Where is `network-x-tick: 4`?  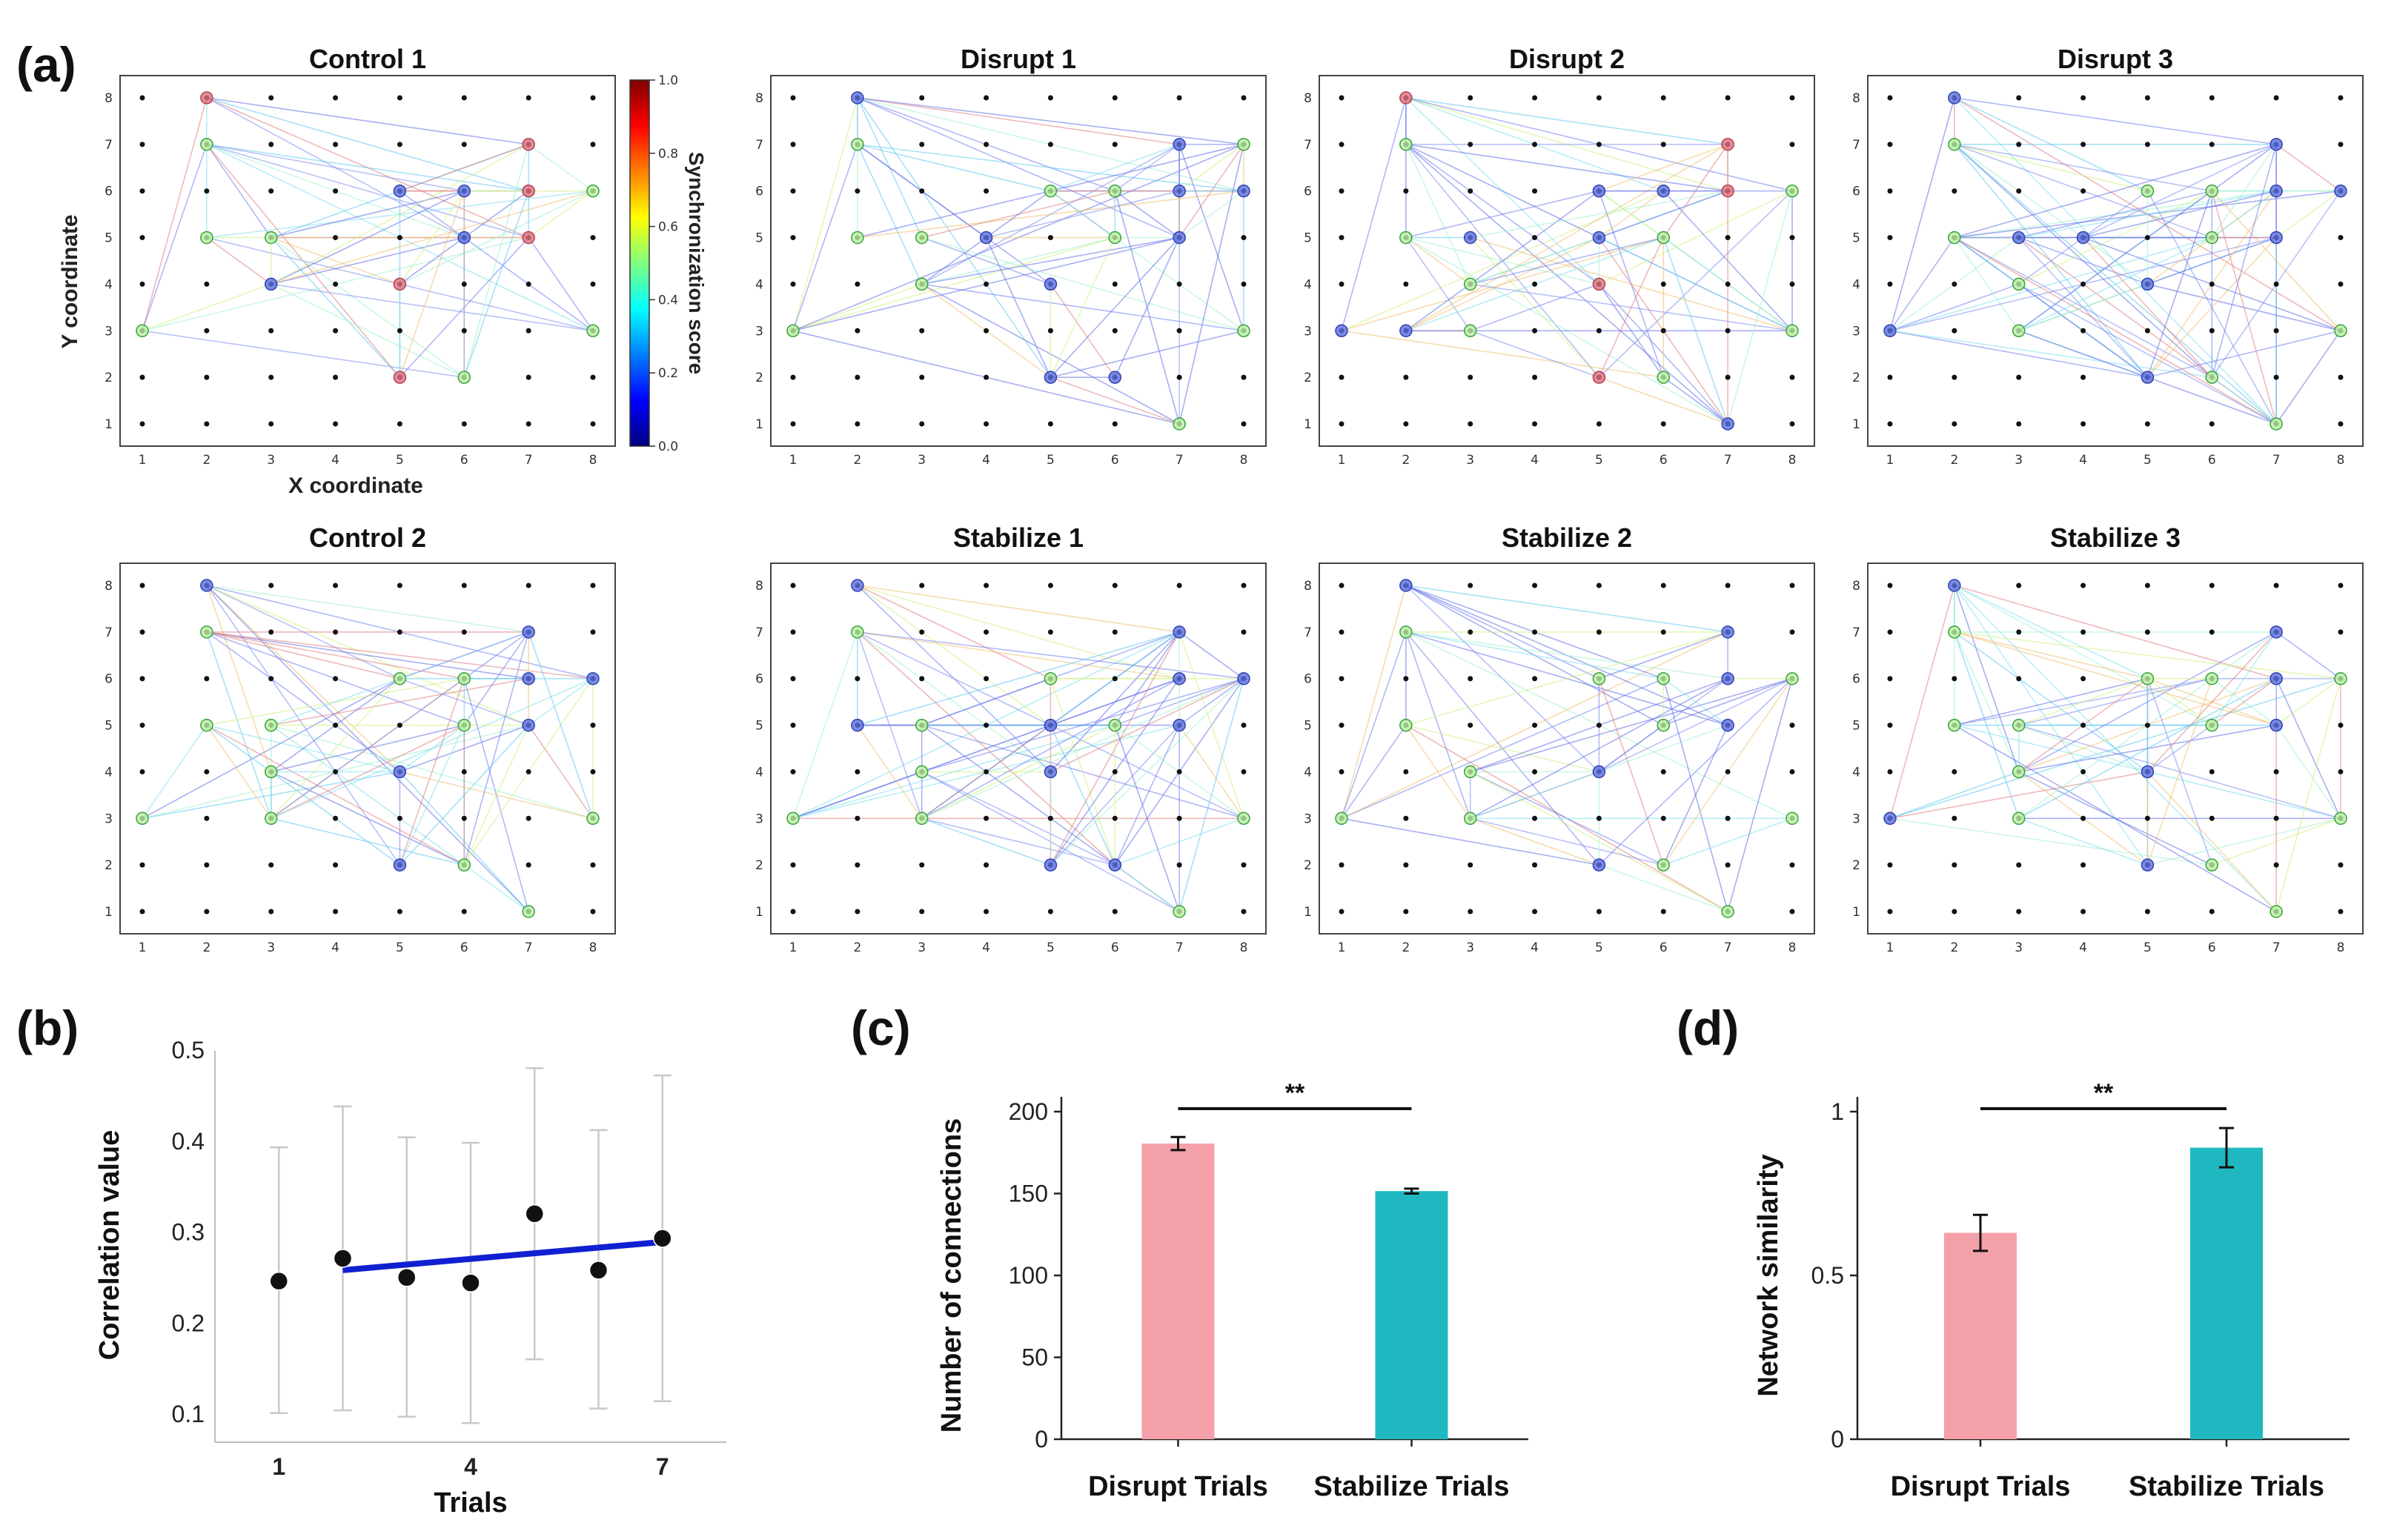 network-x-tick: 4 is located at coordinates (2083, 460).